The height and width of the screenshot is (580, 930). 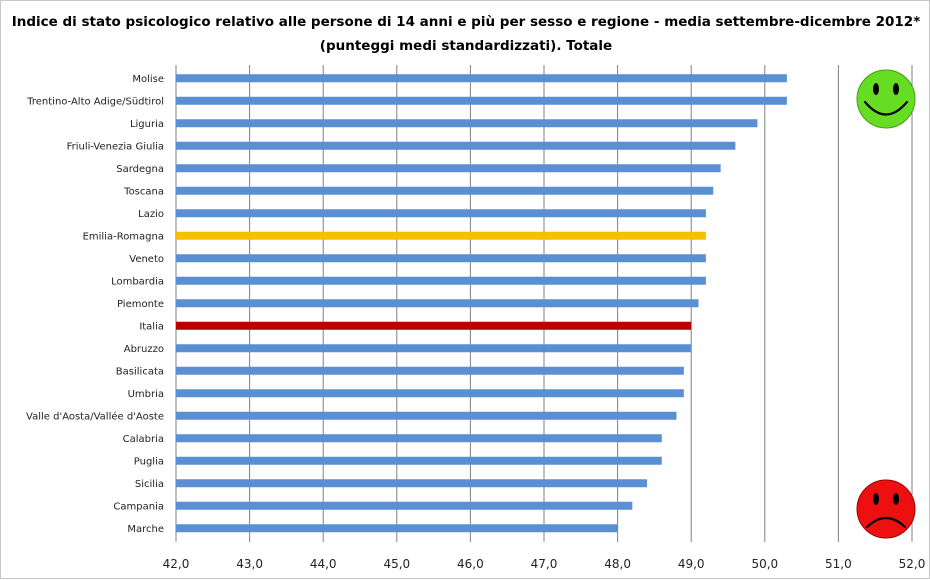 What do you see at coordinates (148, 79) in the screenshot?
I see `category-label: Molise` at bounding box center [148, 79].